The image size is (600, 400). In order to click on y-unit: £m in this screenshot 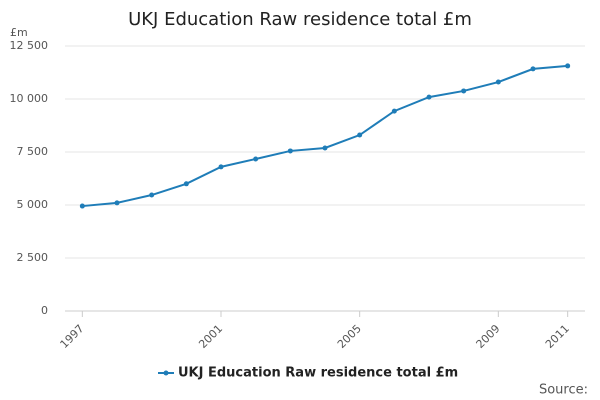, I will do `click(19, 32)`.